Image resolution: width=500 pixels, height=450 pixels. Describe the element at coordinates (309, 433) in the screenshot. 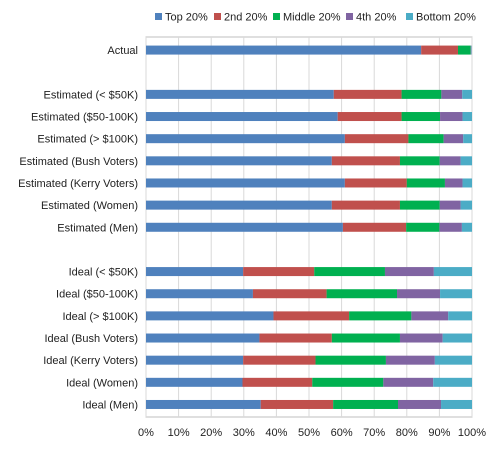

I see `x-tick-label: 50%` at that location.